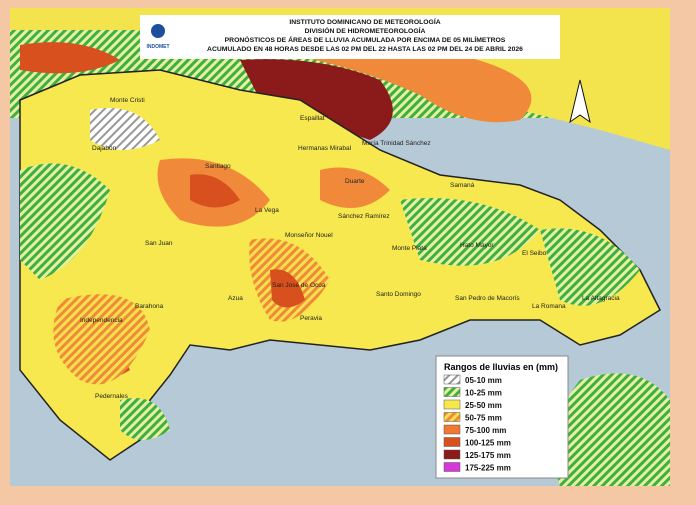 The height and width of the screenshot is (505, 696). I want to click on place: Espaillat, so click(312, 118).